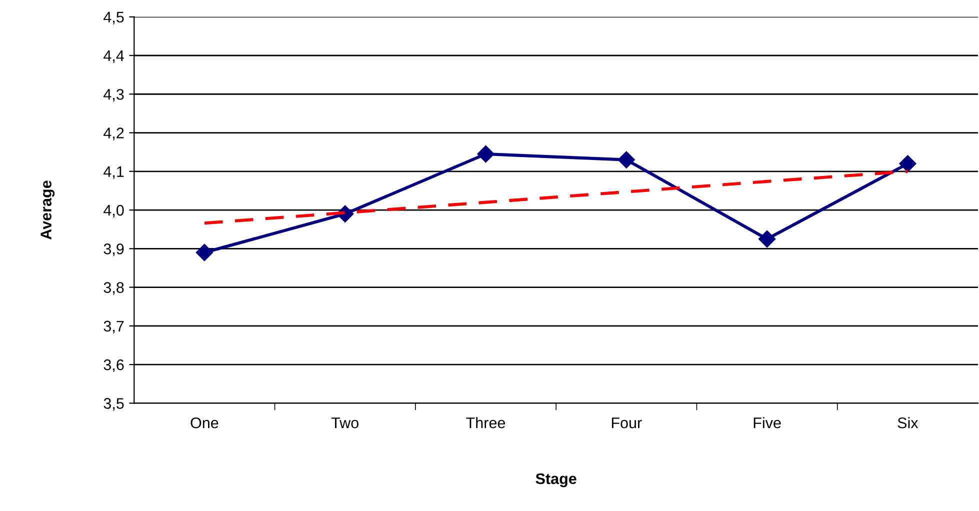 This screenshot has width=979, height=511. Describe the element at coordinates (767, 422) in the screenshot. I see `x-tick-label: Five` at that location.